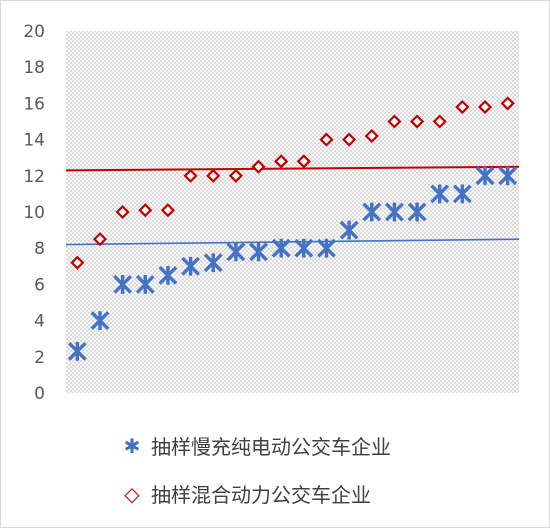  What do you see at coordinates (34, 68) in the screenshot?
I see `y-tick-label: 18` at bounding box center [34, 68].